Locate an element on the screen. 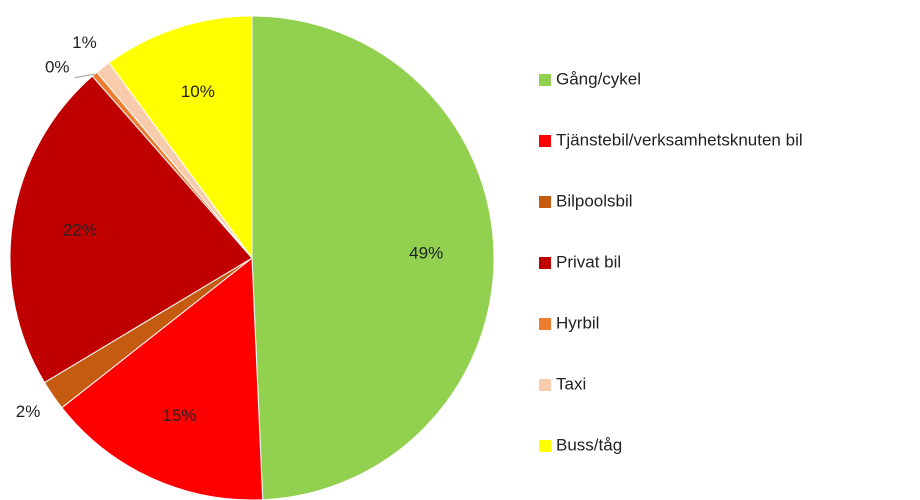 This screenshot has width=920, height=500. legend-label: Tjänstebil/verksamhetsknuten bil is located at coordinates (679, 139).